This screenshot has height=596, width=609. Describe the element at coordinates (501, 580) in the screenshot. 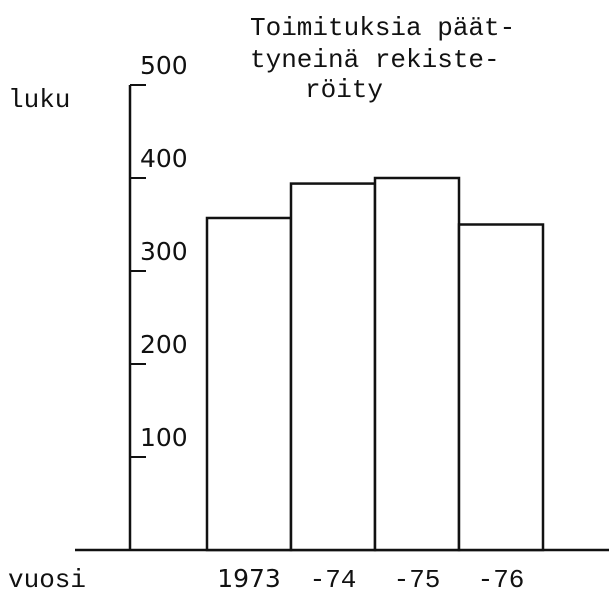

I see `x-tick-label: -76` at that location.